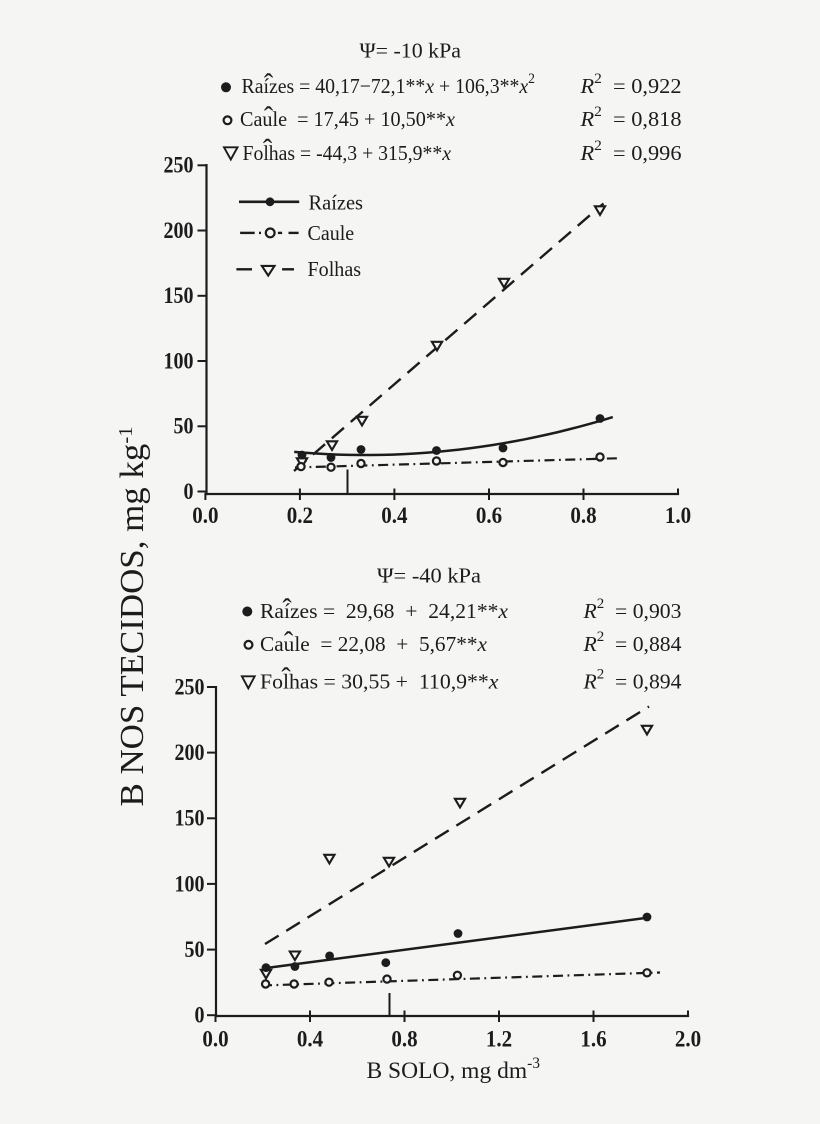 This screenshot has height=1124, width=820. I want to click on svg-text:Caule = 22,08 + 5,67**x: Caule = 22,08 + 5,67** x, so click(374, 644).